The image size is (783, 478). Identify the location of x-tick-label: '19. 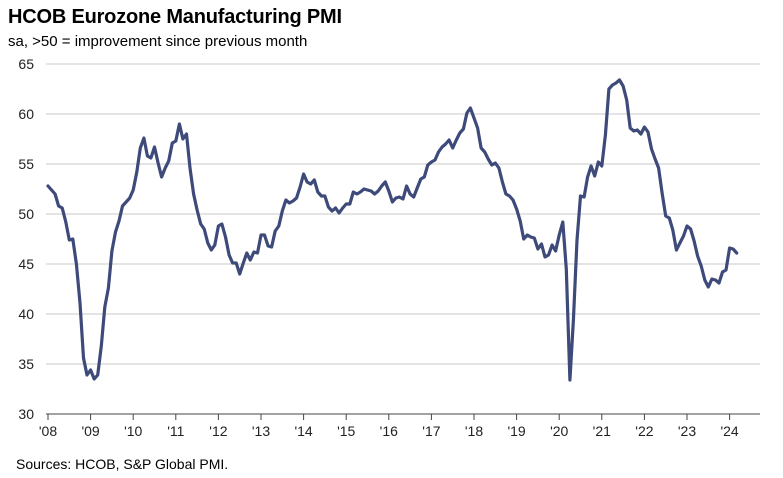
(516, 431).